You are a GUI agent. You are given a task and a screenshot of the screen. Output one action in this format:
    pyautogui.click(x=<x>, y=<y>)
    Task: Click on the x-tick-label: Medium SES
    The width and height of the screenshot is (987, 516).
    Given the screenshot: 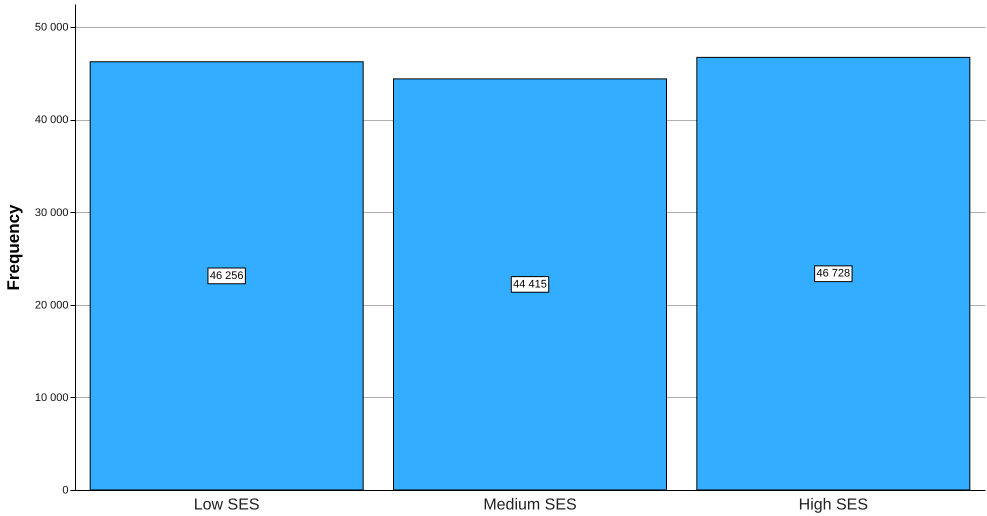 What is the action you would take?
    pyautogui.click(x=530, y=505)
    